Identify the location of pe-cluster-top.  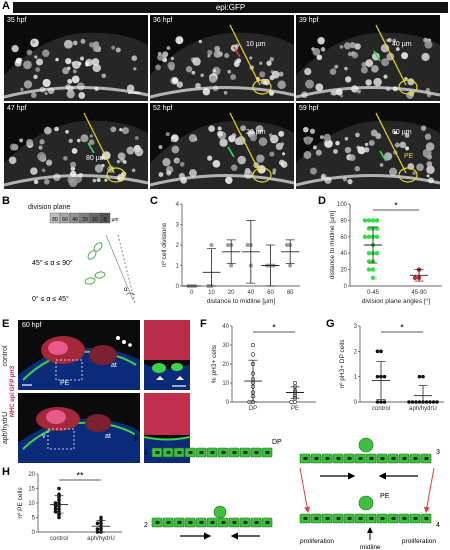
(366, 445).